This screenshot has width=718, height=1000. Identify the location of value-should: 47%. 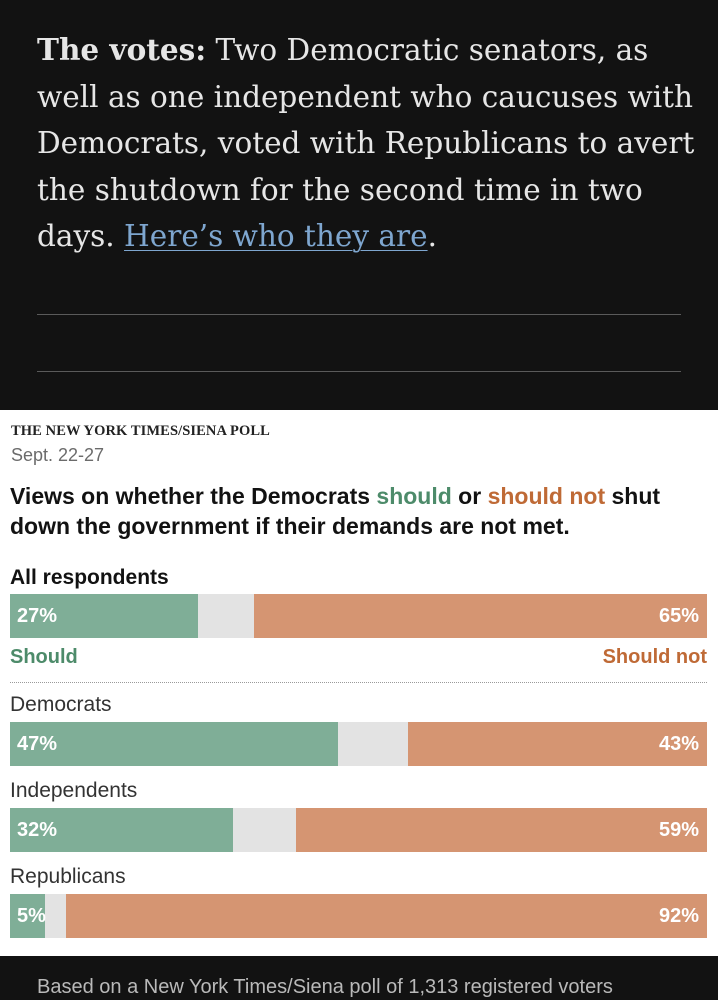
(37, 744).